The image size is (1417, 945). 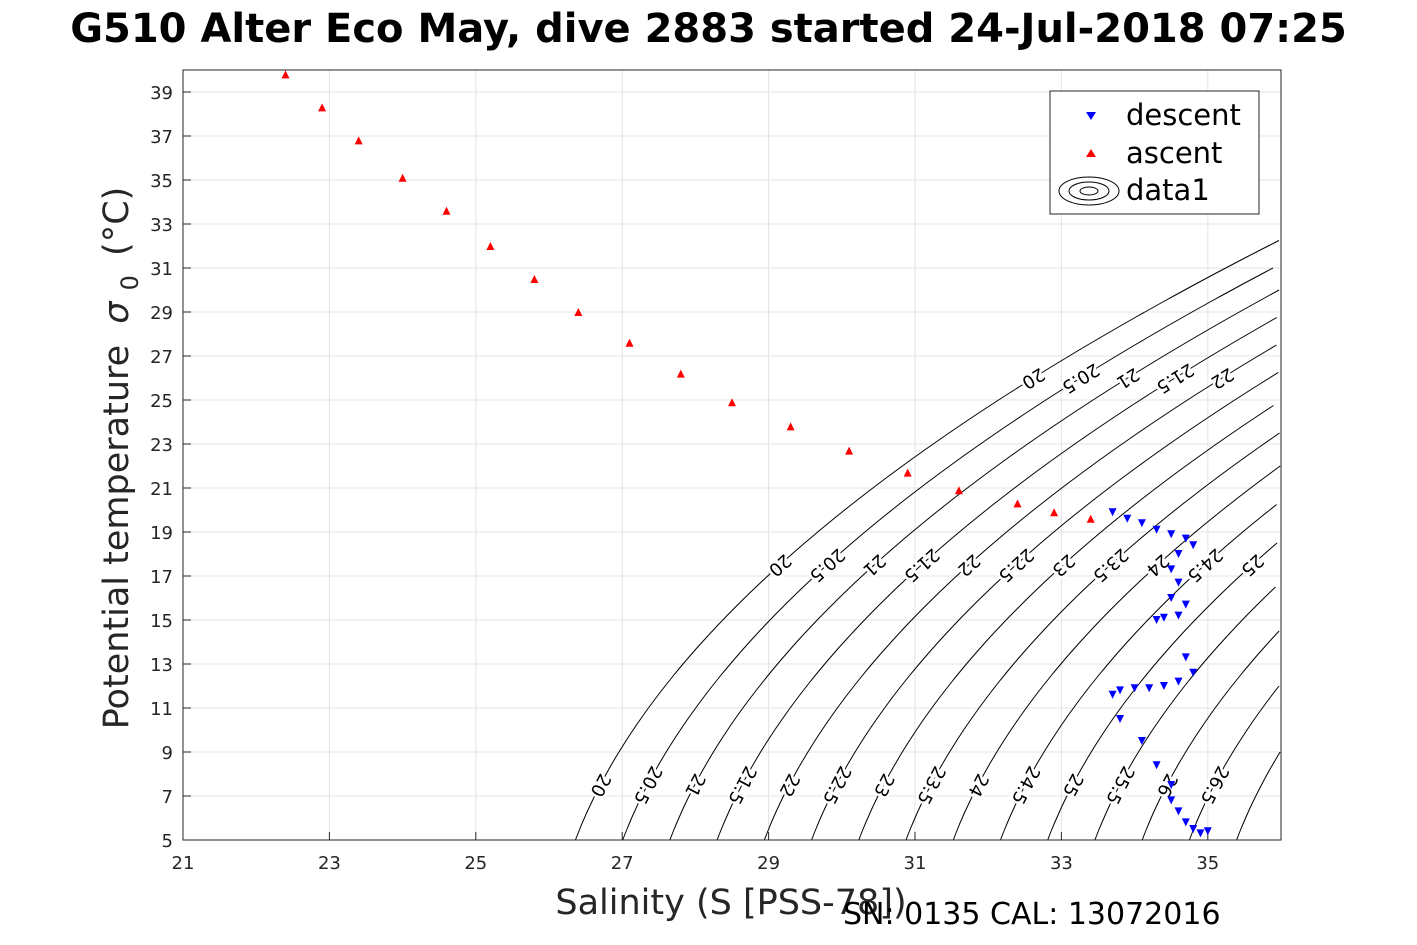 What do you see at coordinates (117, 312) in the screenshot?
I see `y-axis-label-symbol: σ` at bounding box center [117, 312].